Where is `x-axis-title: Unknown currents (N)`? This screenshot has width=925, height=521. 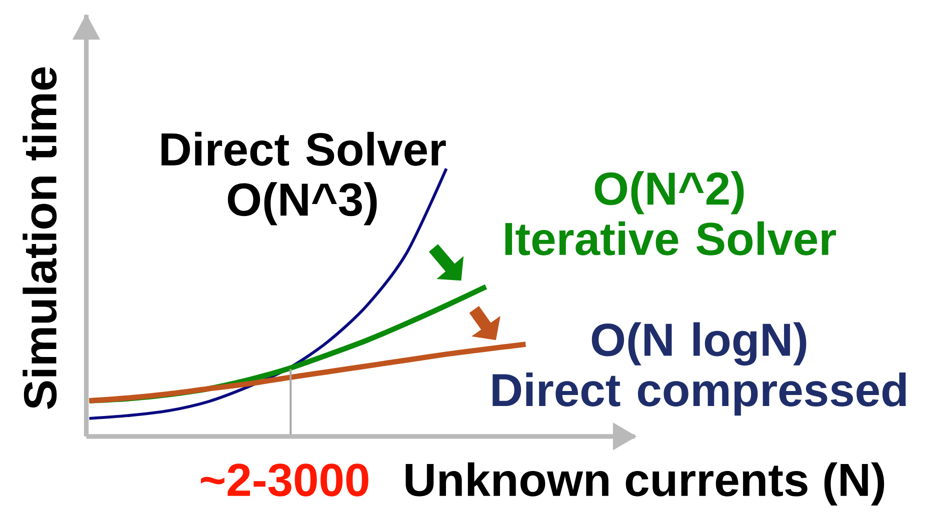
x-axis-title: Unknown currents (N) is located at coordinates (645, 484).